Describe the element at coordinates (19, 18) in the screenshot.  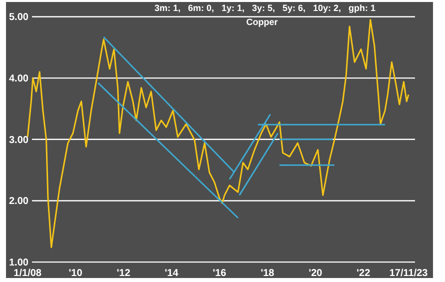
I see `y-tick-label: 5.00` at that location.